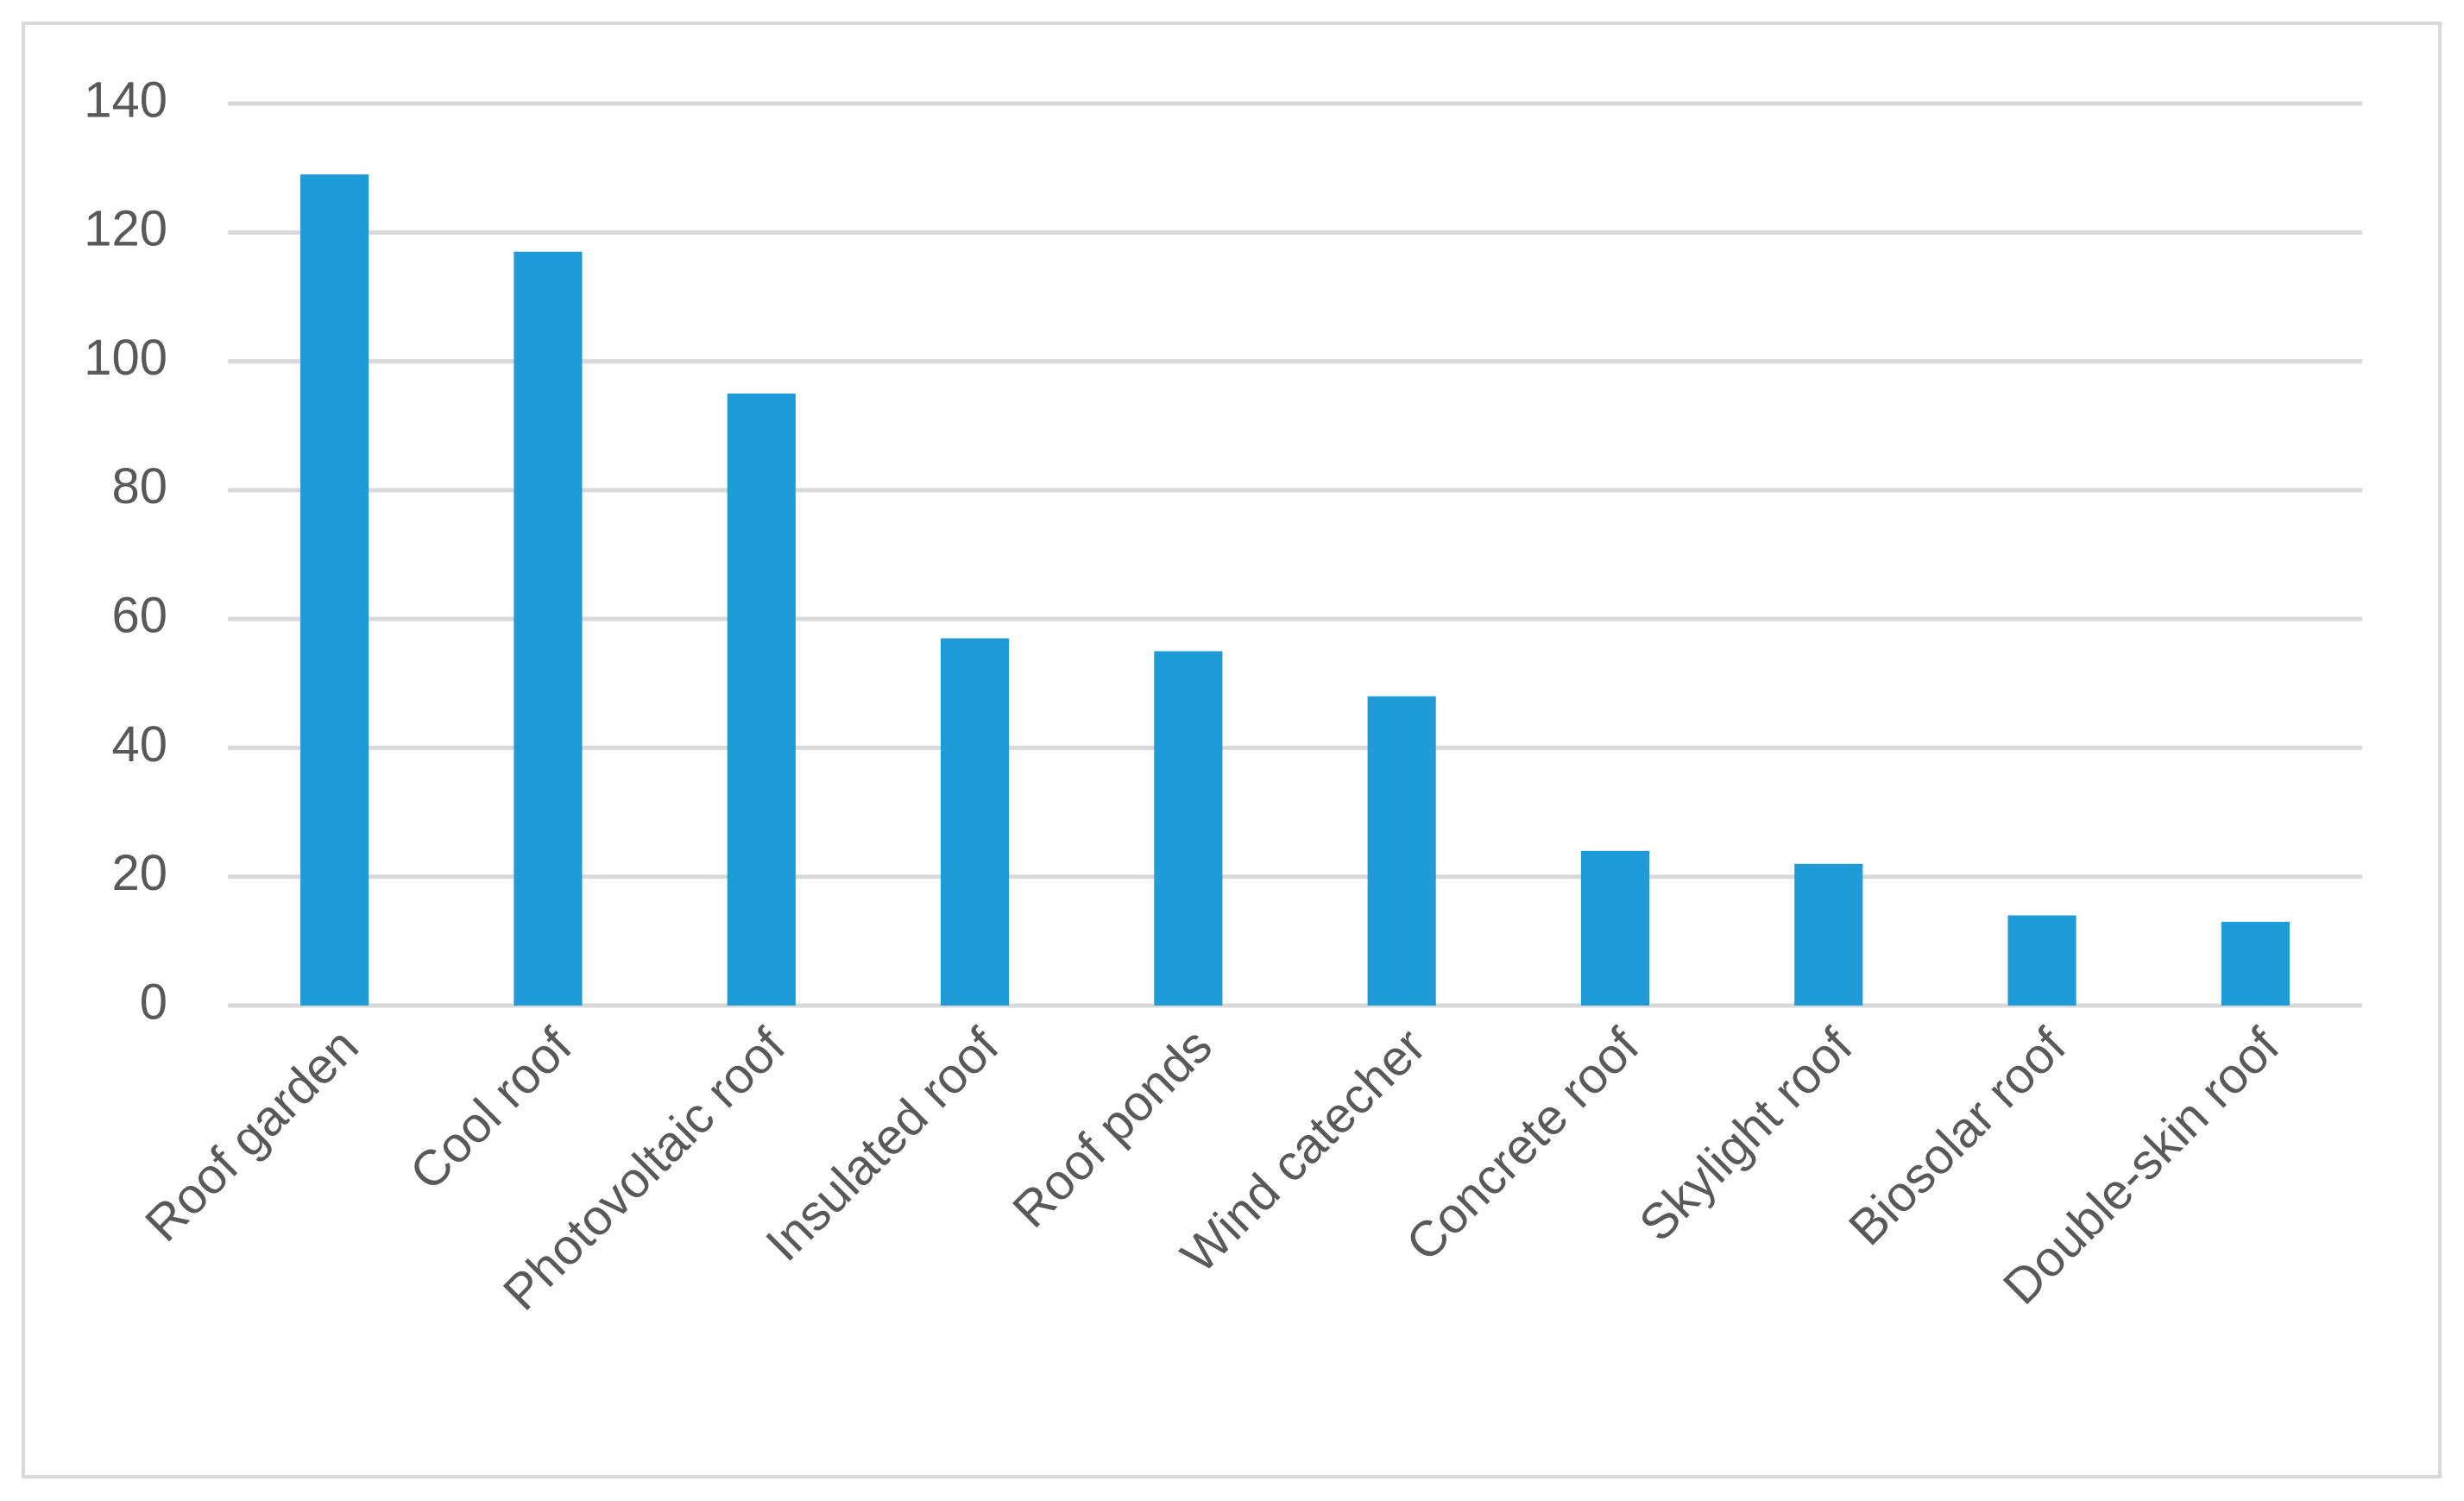  Describe the element at coordinates (153, 1002) in the screenshot. I see `y-tick-label: 0` at that location.